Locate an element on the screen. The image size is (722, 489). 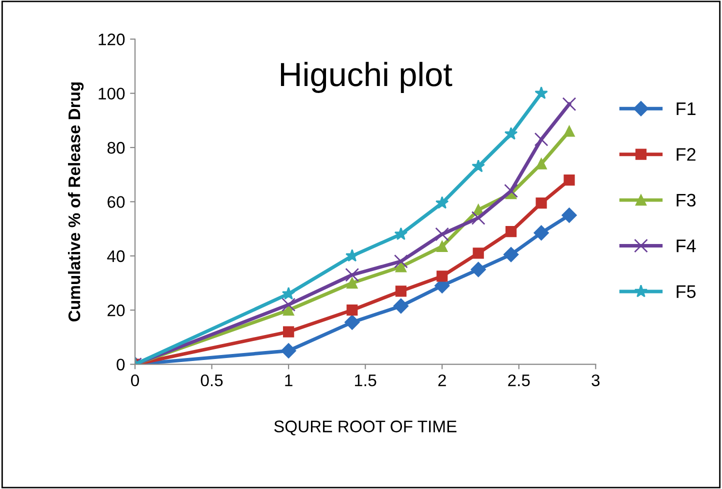
x-axis-title: SQURE ROOT OF TIME is located at coordinates (365, 428).